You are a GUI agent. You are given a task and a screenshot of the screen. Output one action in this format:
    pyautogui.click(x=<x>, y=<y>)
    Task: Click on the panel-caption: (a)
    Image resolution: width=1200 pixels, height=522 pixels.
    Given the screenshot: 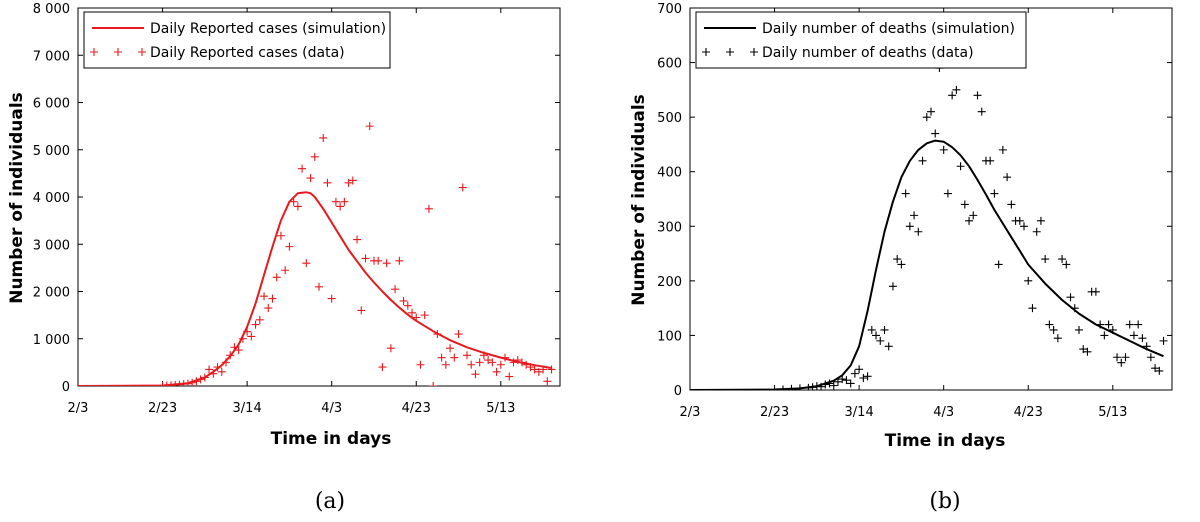 What is the action you would take?
    pyautogui.click(x=330, y=501)
    